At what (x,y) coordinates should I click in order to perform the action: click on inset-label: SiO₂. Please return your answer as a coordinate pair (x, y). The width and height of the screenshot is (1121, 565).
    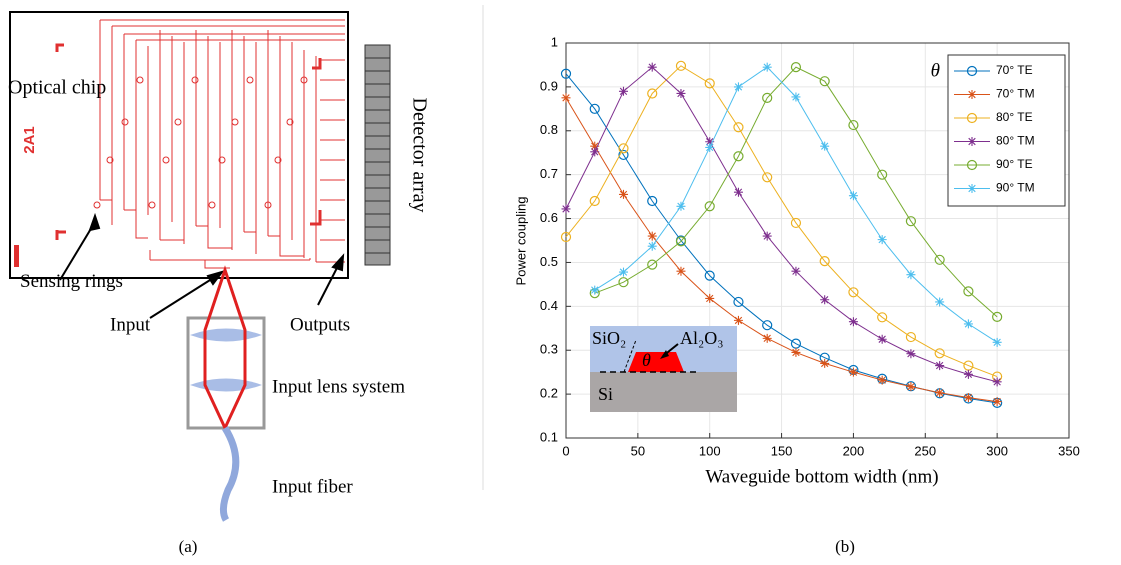
    Looking at the image, I should click on (609, 338).